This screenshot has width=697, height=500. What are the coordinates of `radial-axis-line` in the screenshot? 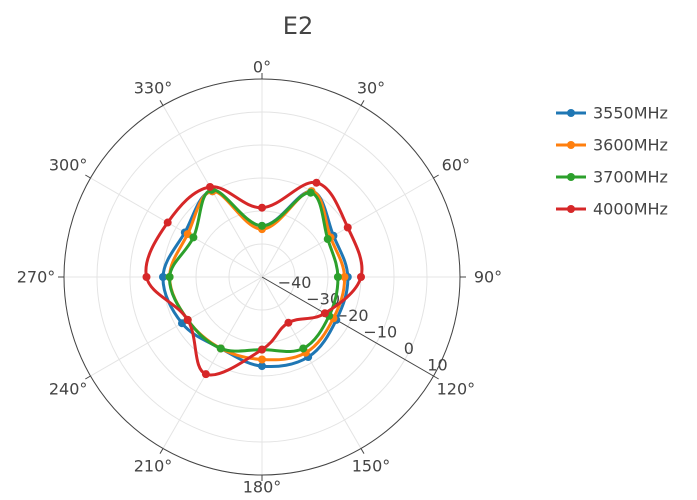 It's located at (347, 326).